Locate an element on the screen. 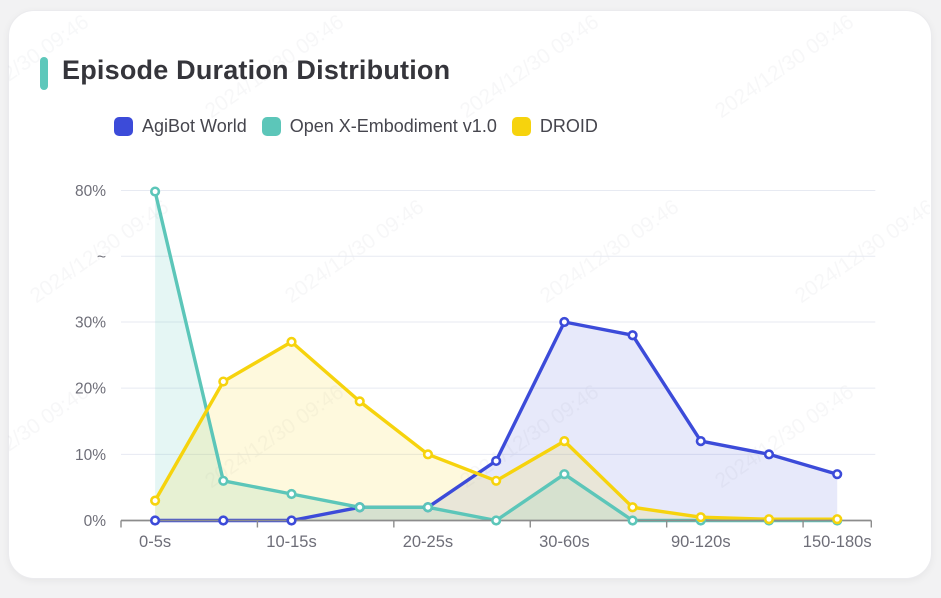  legend-label: DROID is located at coordinates (568, 126).